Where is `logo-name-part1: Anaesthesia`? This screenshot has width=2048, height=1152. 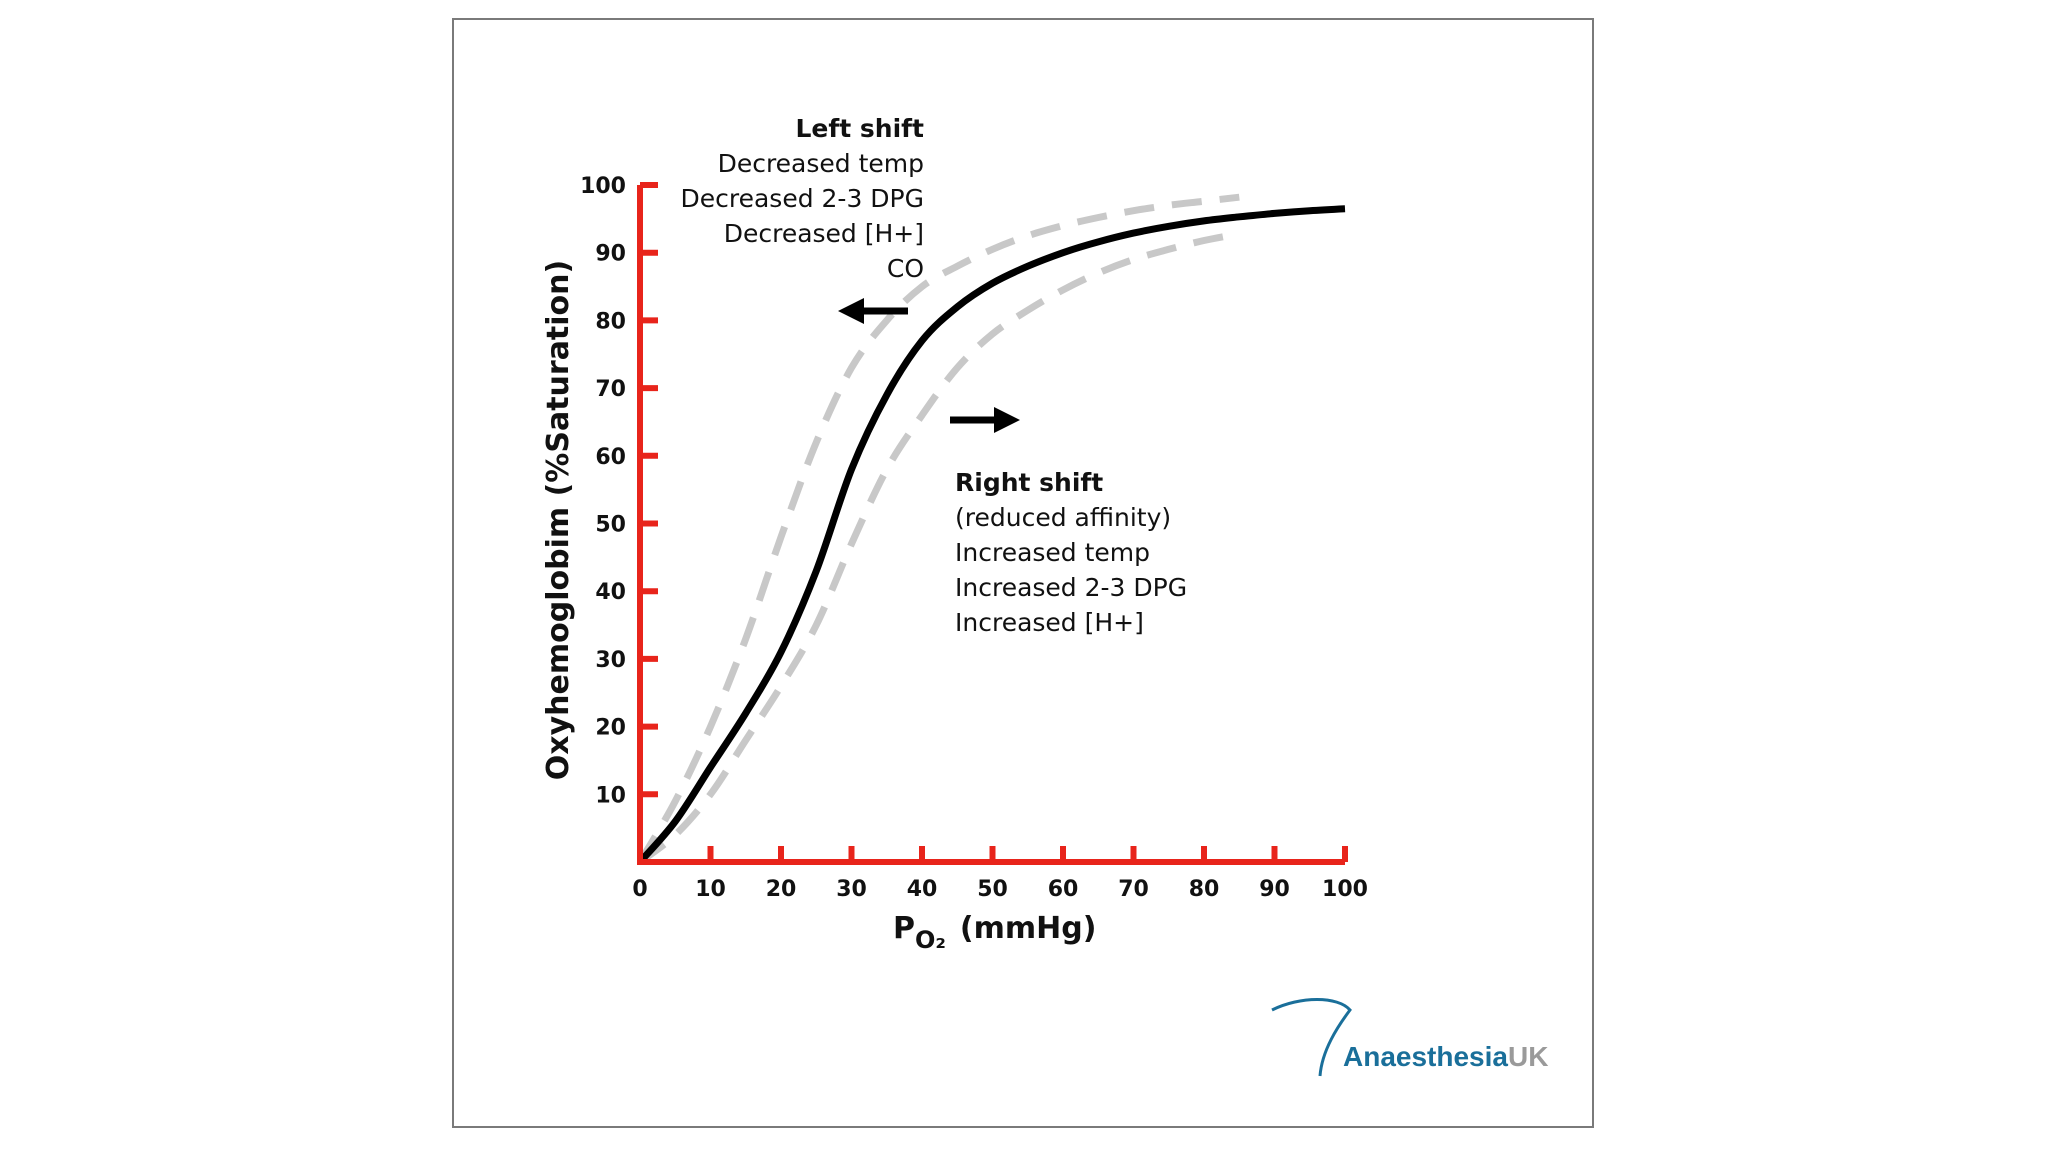 logo-name-part1: Anaesthesia is located at coordinates (1425, 1056).